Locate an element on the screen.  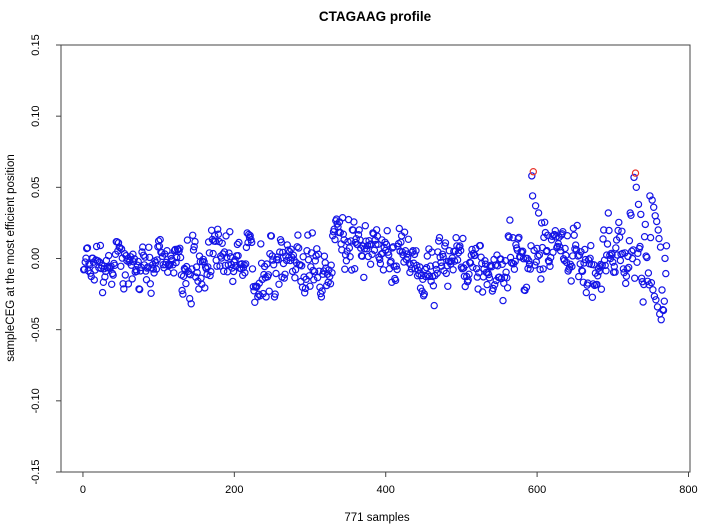
y-tick-label: -0.10 is located at coordinates (36, 400).